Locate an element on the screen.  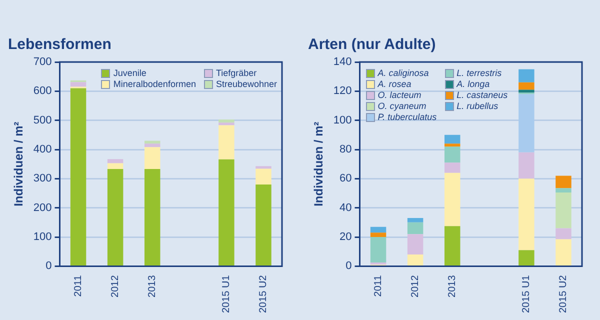
legend-label: L. castaneus is located at coordinates (482, 95).